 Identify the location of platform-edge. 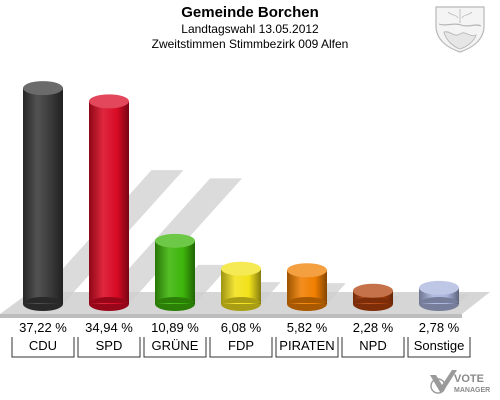
(231, 316).